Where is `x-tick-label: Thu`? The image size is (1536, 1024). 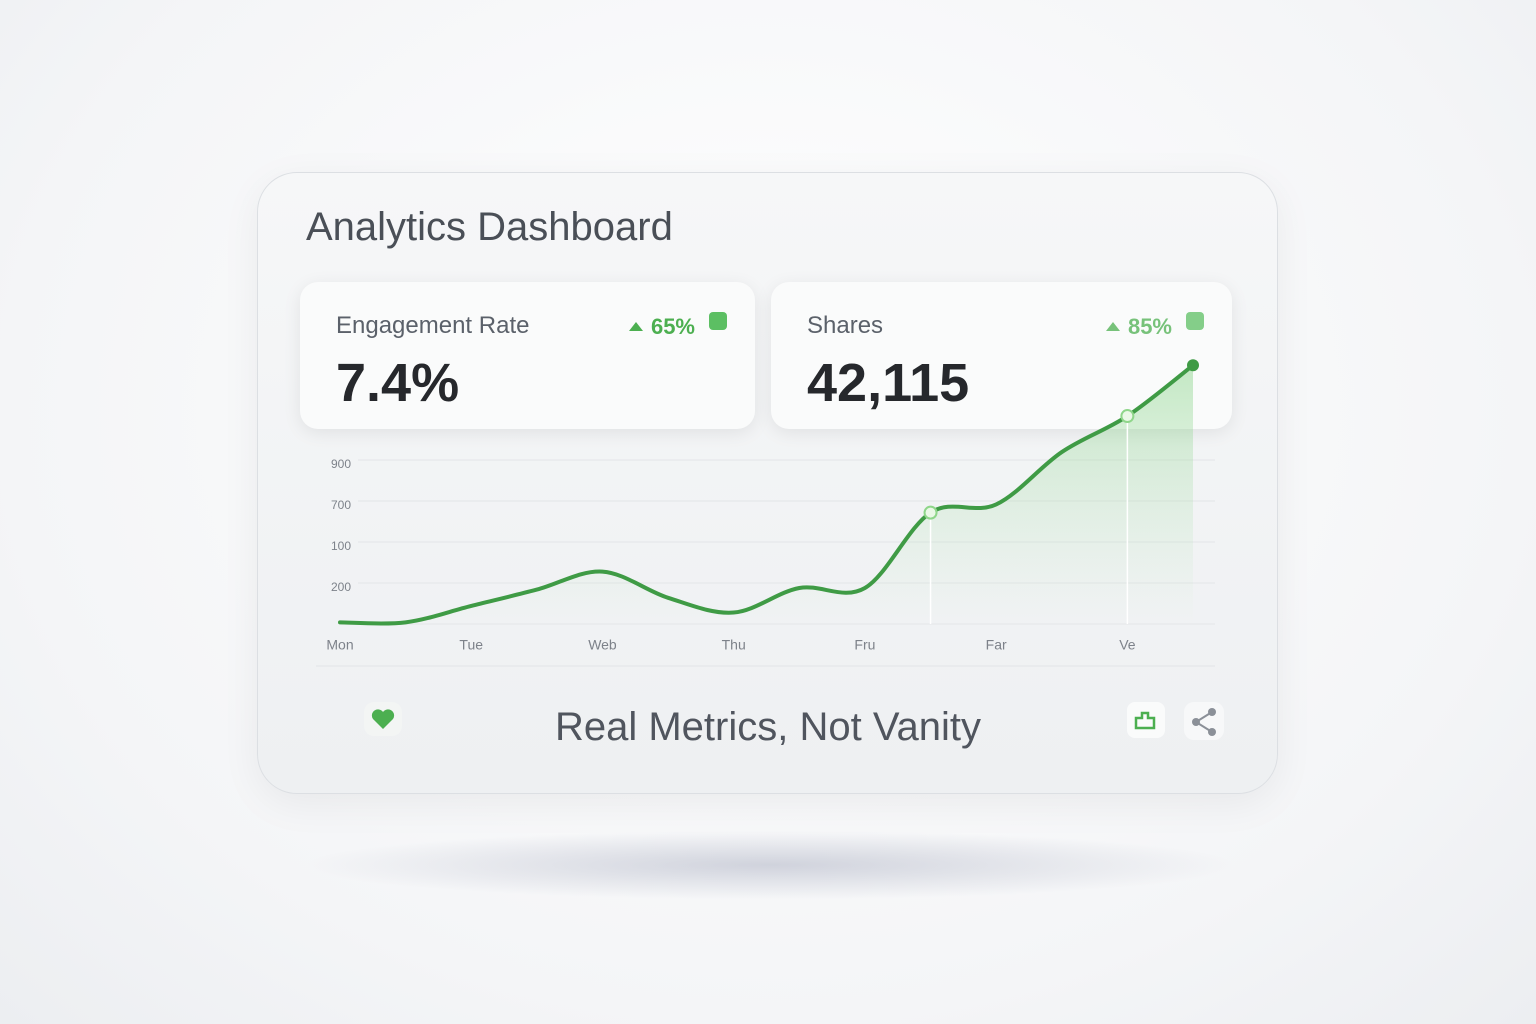 x-tick-label: Thu is located at coordinates (734, 645).